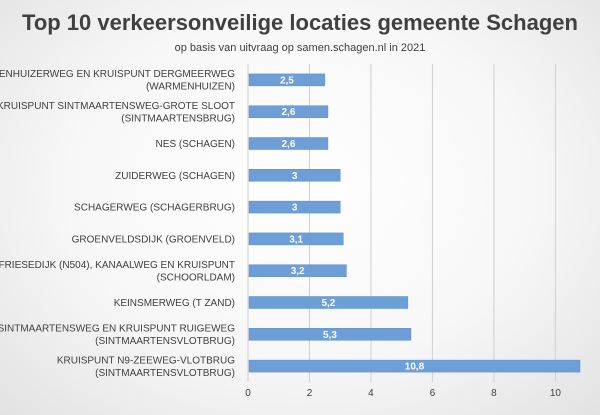 Image resolution: width=600 pixels, height=415 pixels. Describe the element at coordinates (178, 118) in the screenshot. I see `category-label: (SINTMAARTENSBRUG)` at that location.